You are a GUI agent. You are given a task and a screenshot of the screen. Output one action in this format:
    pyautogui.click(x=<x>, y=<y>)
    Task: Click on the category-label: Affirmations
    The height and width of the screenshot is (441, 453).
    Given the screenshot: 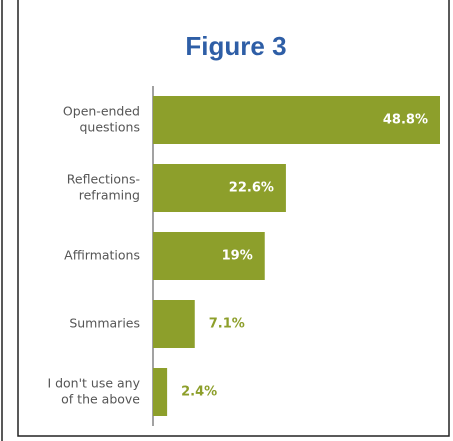 What is the action you would take?
    pyautogui.click(x=102, y=255)
    